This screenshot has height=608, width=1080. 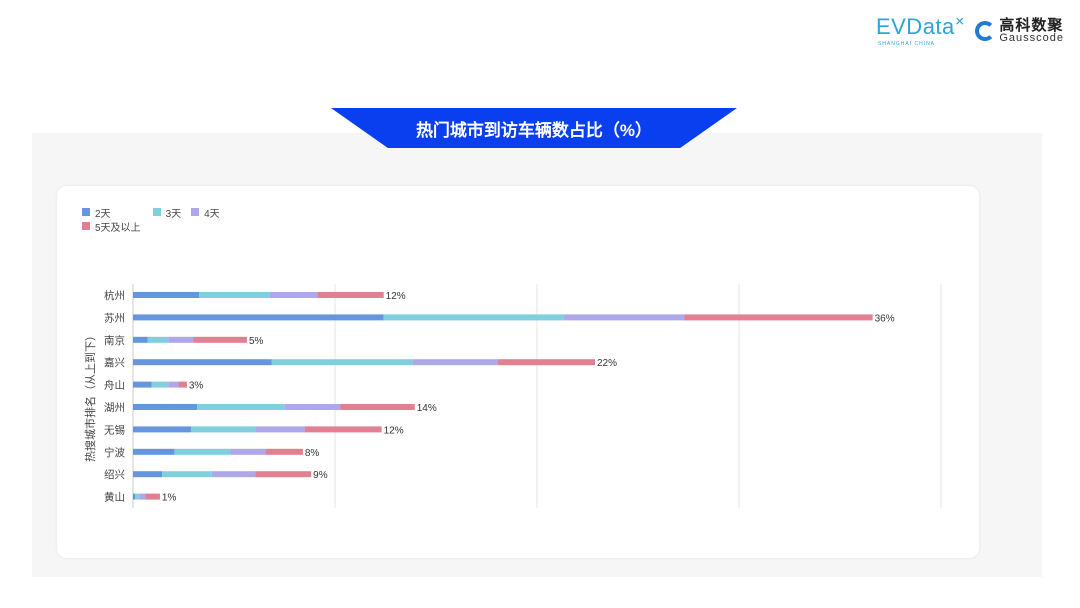 I want to click on evdata-logo: EVData✕ SHANGHAI CHINA, so click(x=920, y=31).